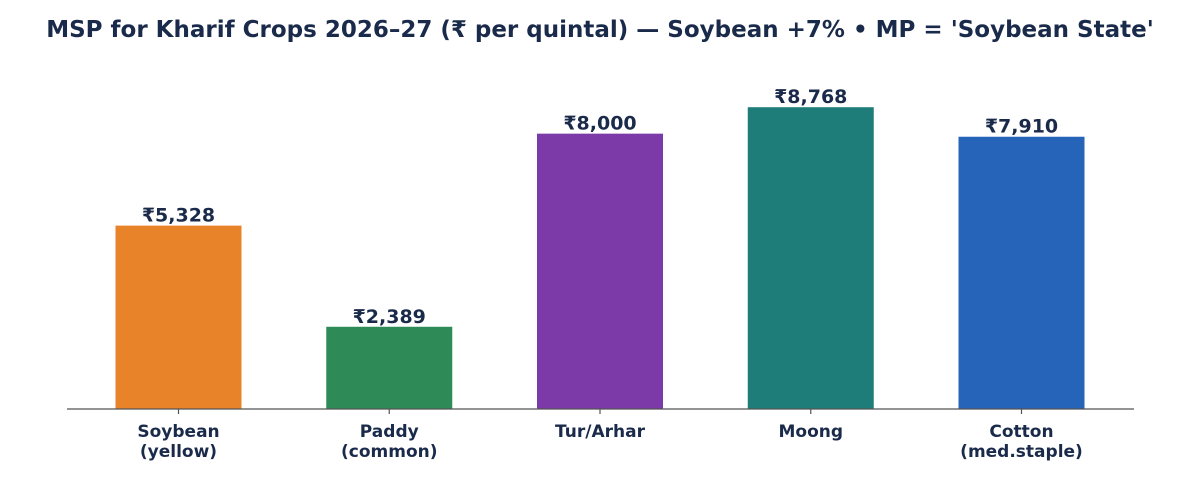 Image resolution: width=1200 pixels, height=482 pixels. I want to click on x-tick-label-0-0: Soybean, so click(178, 432).